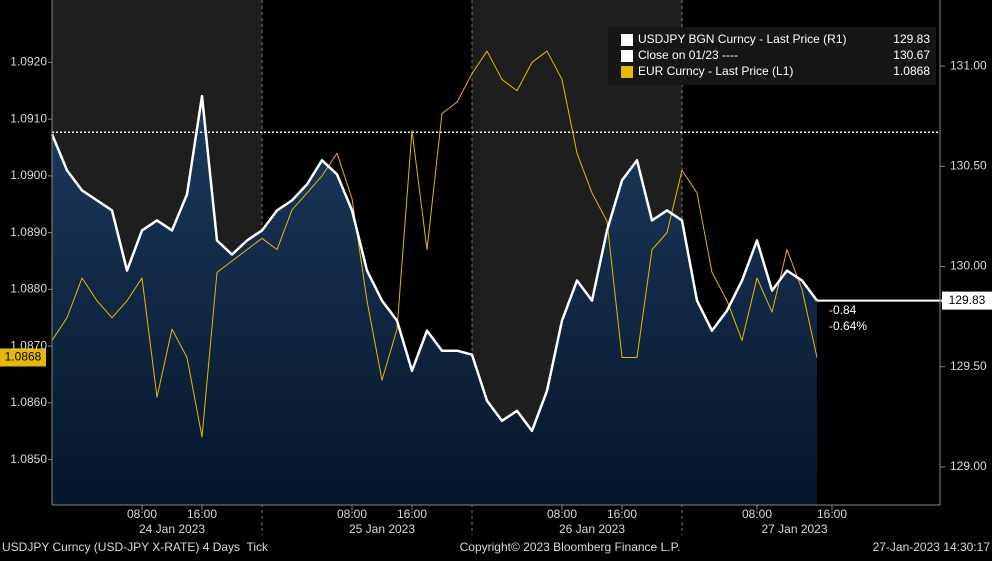 The width and height of the screenshot is (992, 561). I want to click on y-tick-label: 1.0870, so click(28, 345).